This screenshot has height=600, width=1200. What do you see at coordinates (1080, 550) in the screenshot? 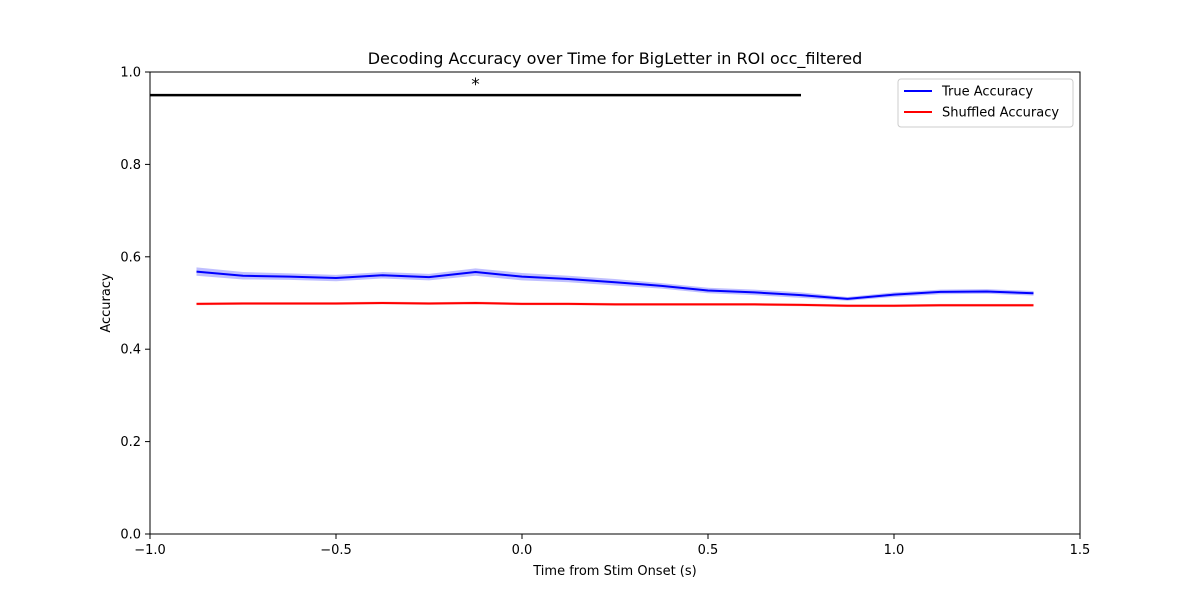
I see `x-tick-label: 1.5` at bounding box center [1080, 550].